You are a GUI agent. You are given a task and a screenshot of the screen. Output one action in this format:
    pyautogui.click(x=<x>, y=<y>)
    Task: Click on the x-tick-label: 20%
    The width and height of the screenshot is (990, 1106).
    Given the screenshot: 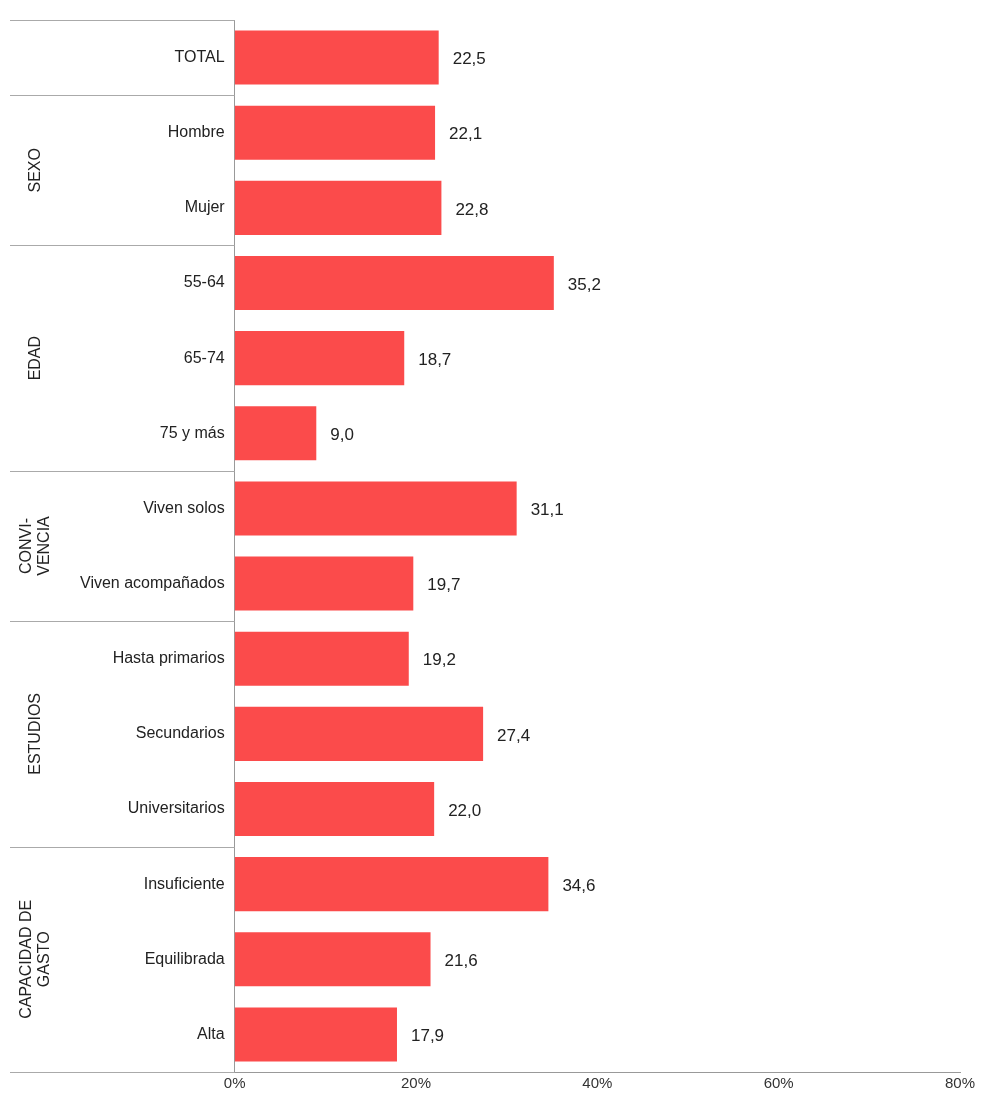 What is the action you would take?
    pyautogui.click(x=416, y=1083)
    